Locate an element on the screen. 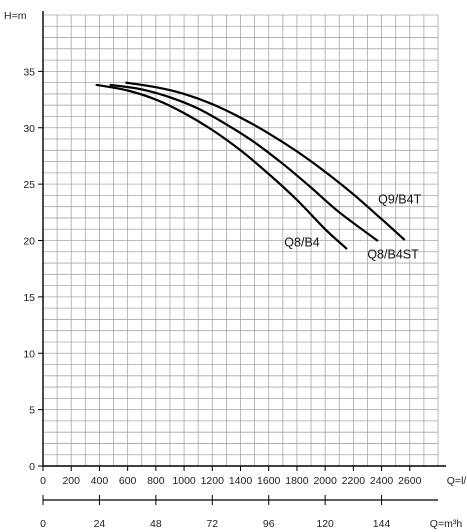 The image size is (467, 532). x-tick-label: 0 is located at coordinates (43, 481).